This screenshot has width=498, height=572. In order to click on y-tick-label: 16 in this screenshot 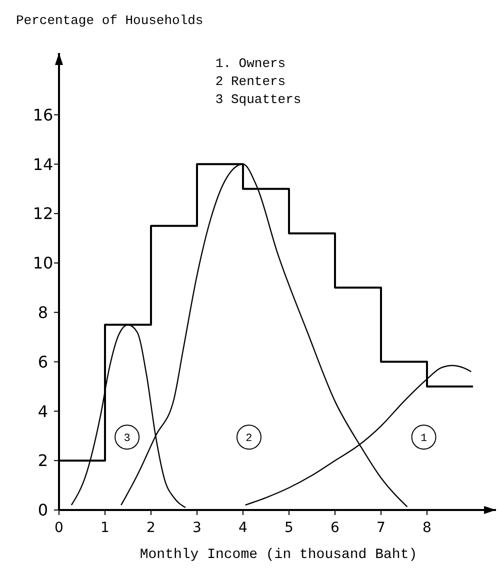, I will do `click(43, 114)`.